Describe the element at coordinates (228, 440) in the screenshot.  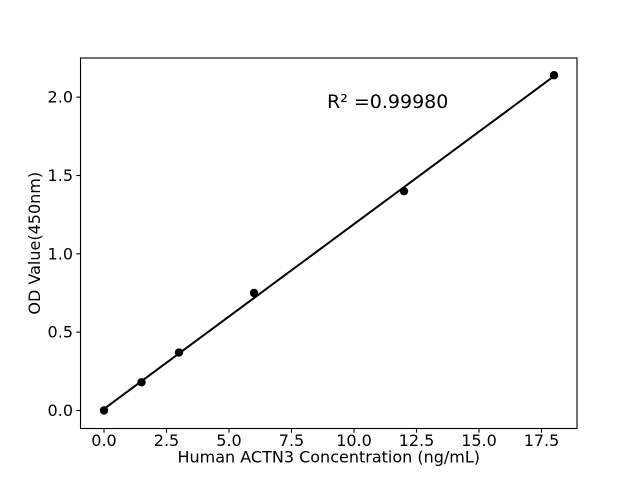
I see `x-tick-label: 5.0` at that location.